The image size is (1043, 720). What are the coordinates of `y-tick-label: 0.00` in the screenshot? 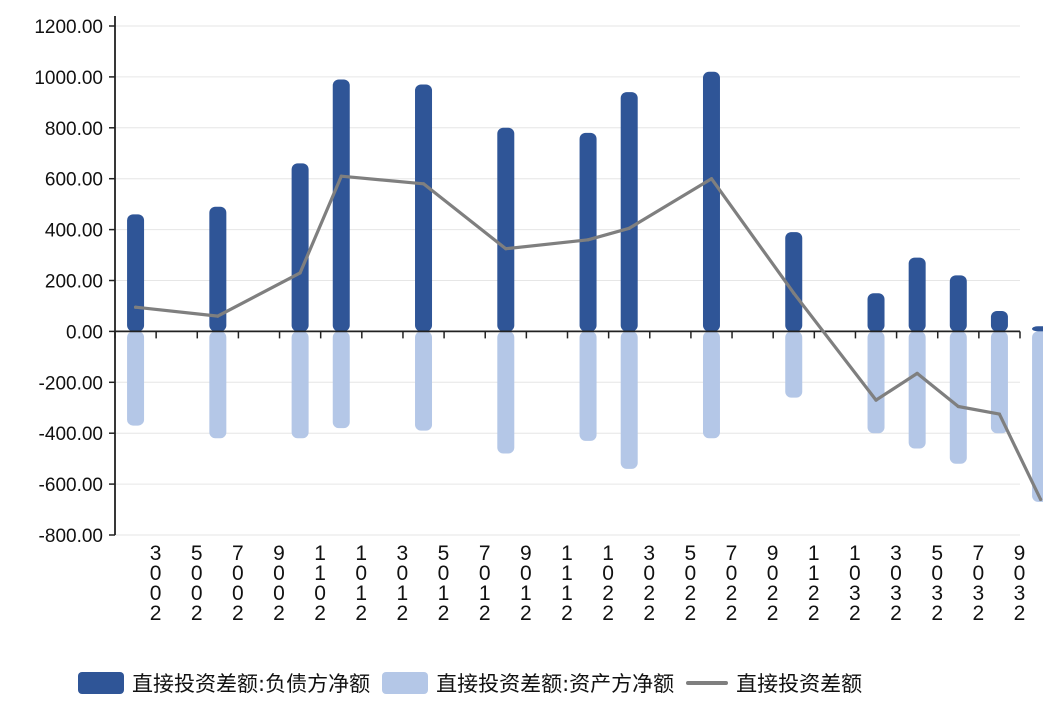 It's located at (84, 332).